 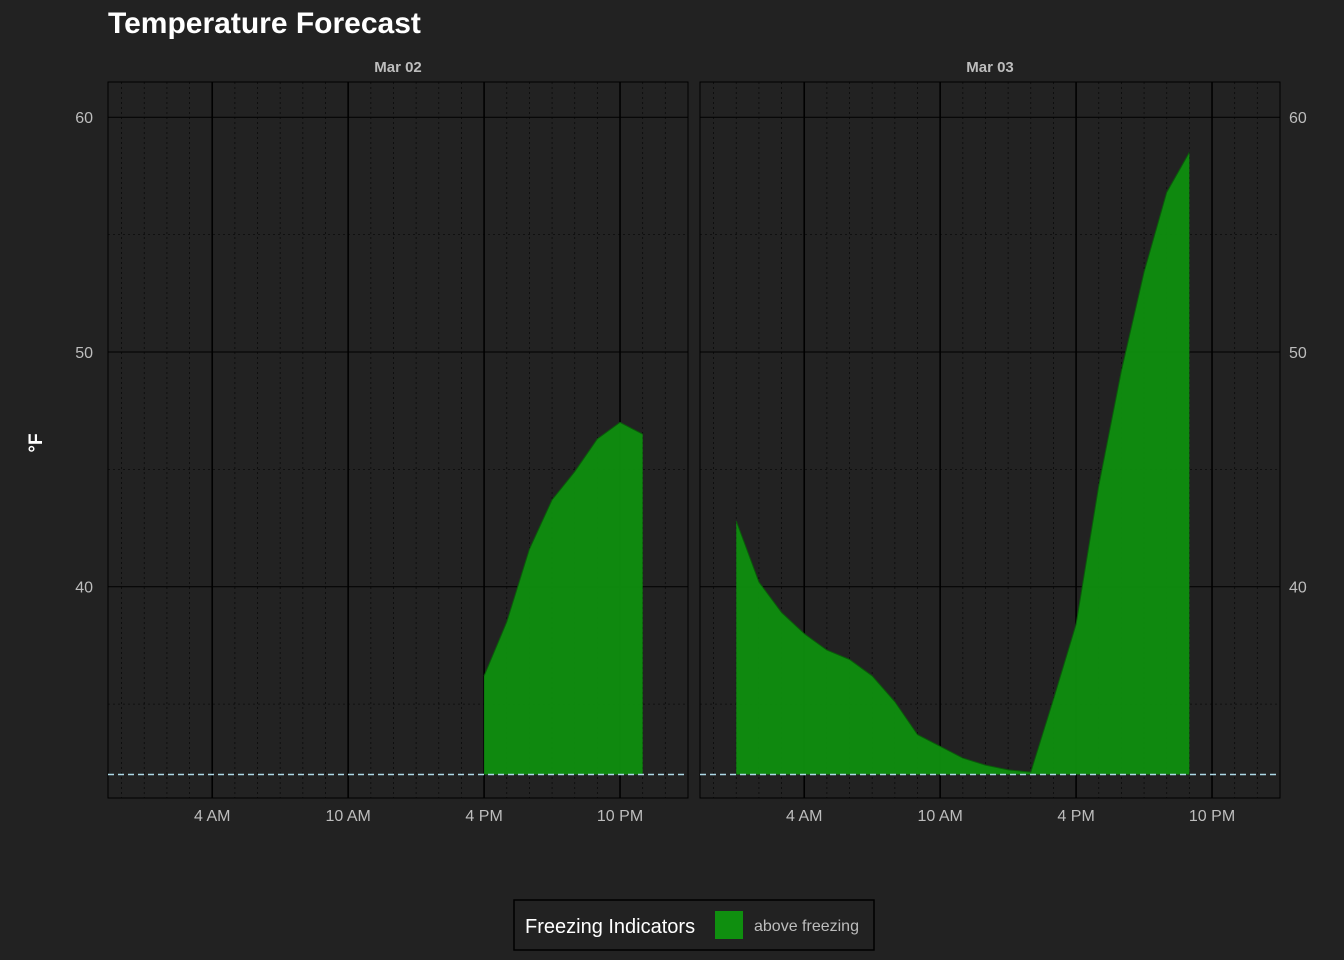 I want to click on legend-title: Freezing Indicators, so click(x=610, y=927).